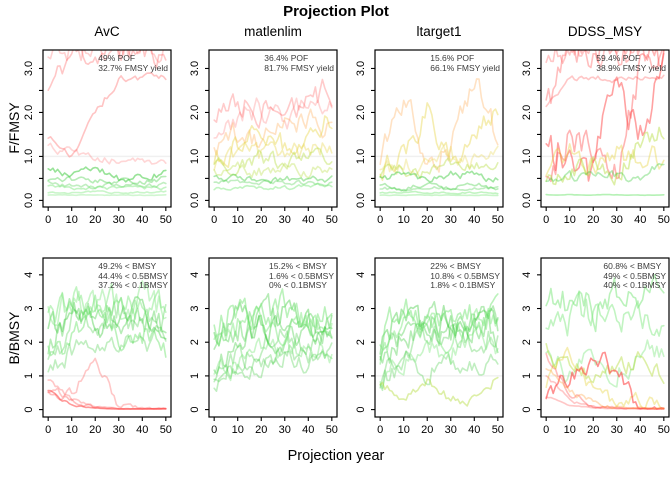  Describe the element at coordinates (298, 285) in the screenshot. I see `stat-line: 0% < 0.1BMSY` at that location.